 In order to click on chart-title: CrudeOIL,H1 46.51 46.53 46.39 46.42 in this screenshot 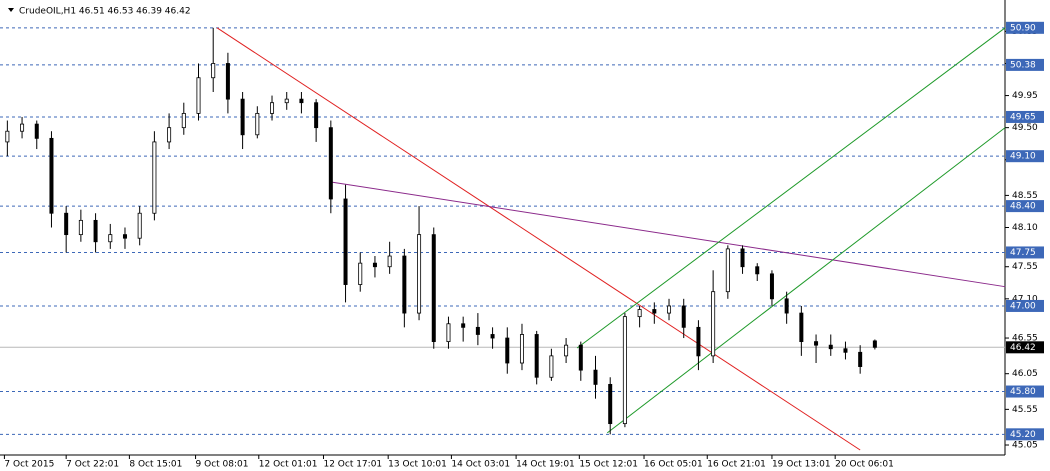, I will do `click(105, 12)`.